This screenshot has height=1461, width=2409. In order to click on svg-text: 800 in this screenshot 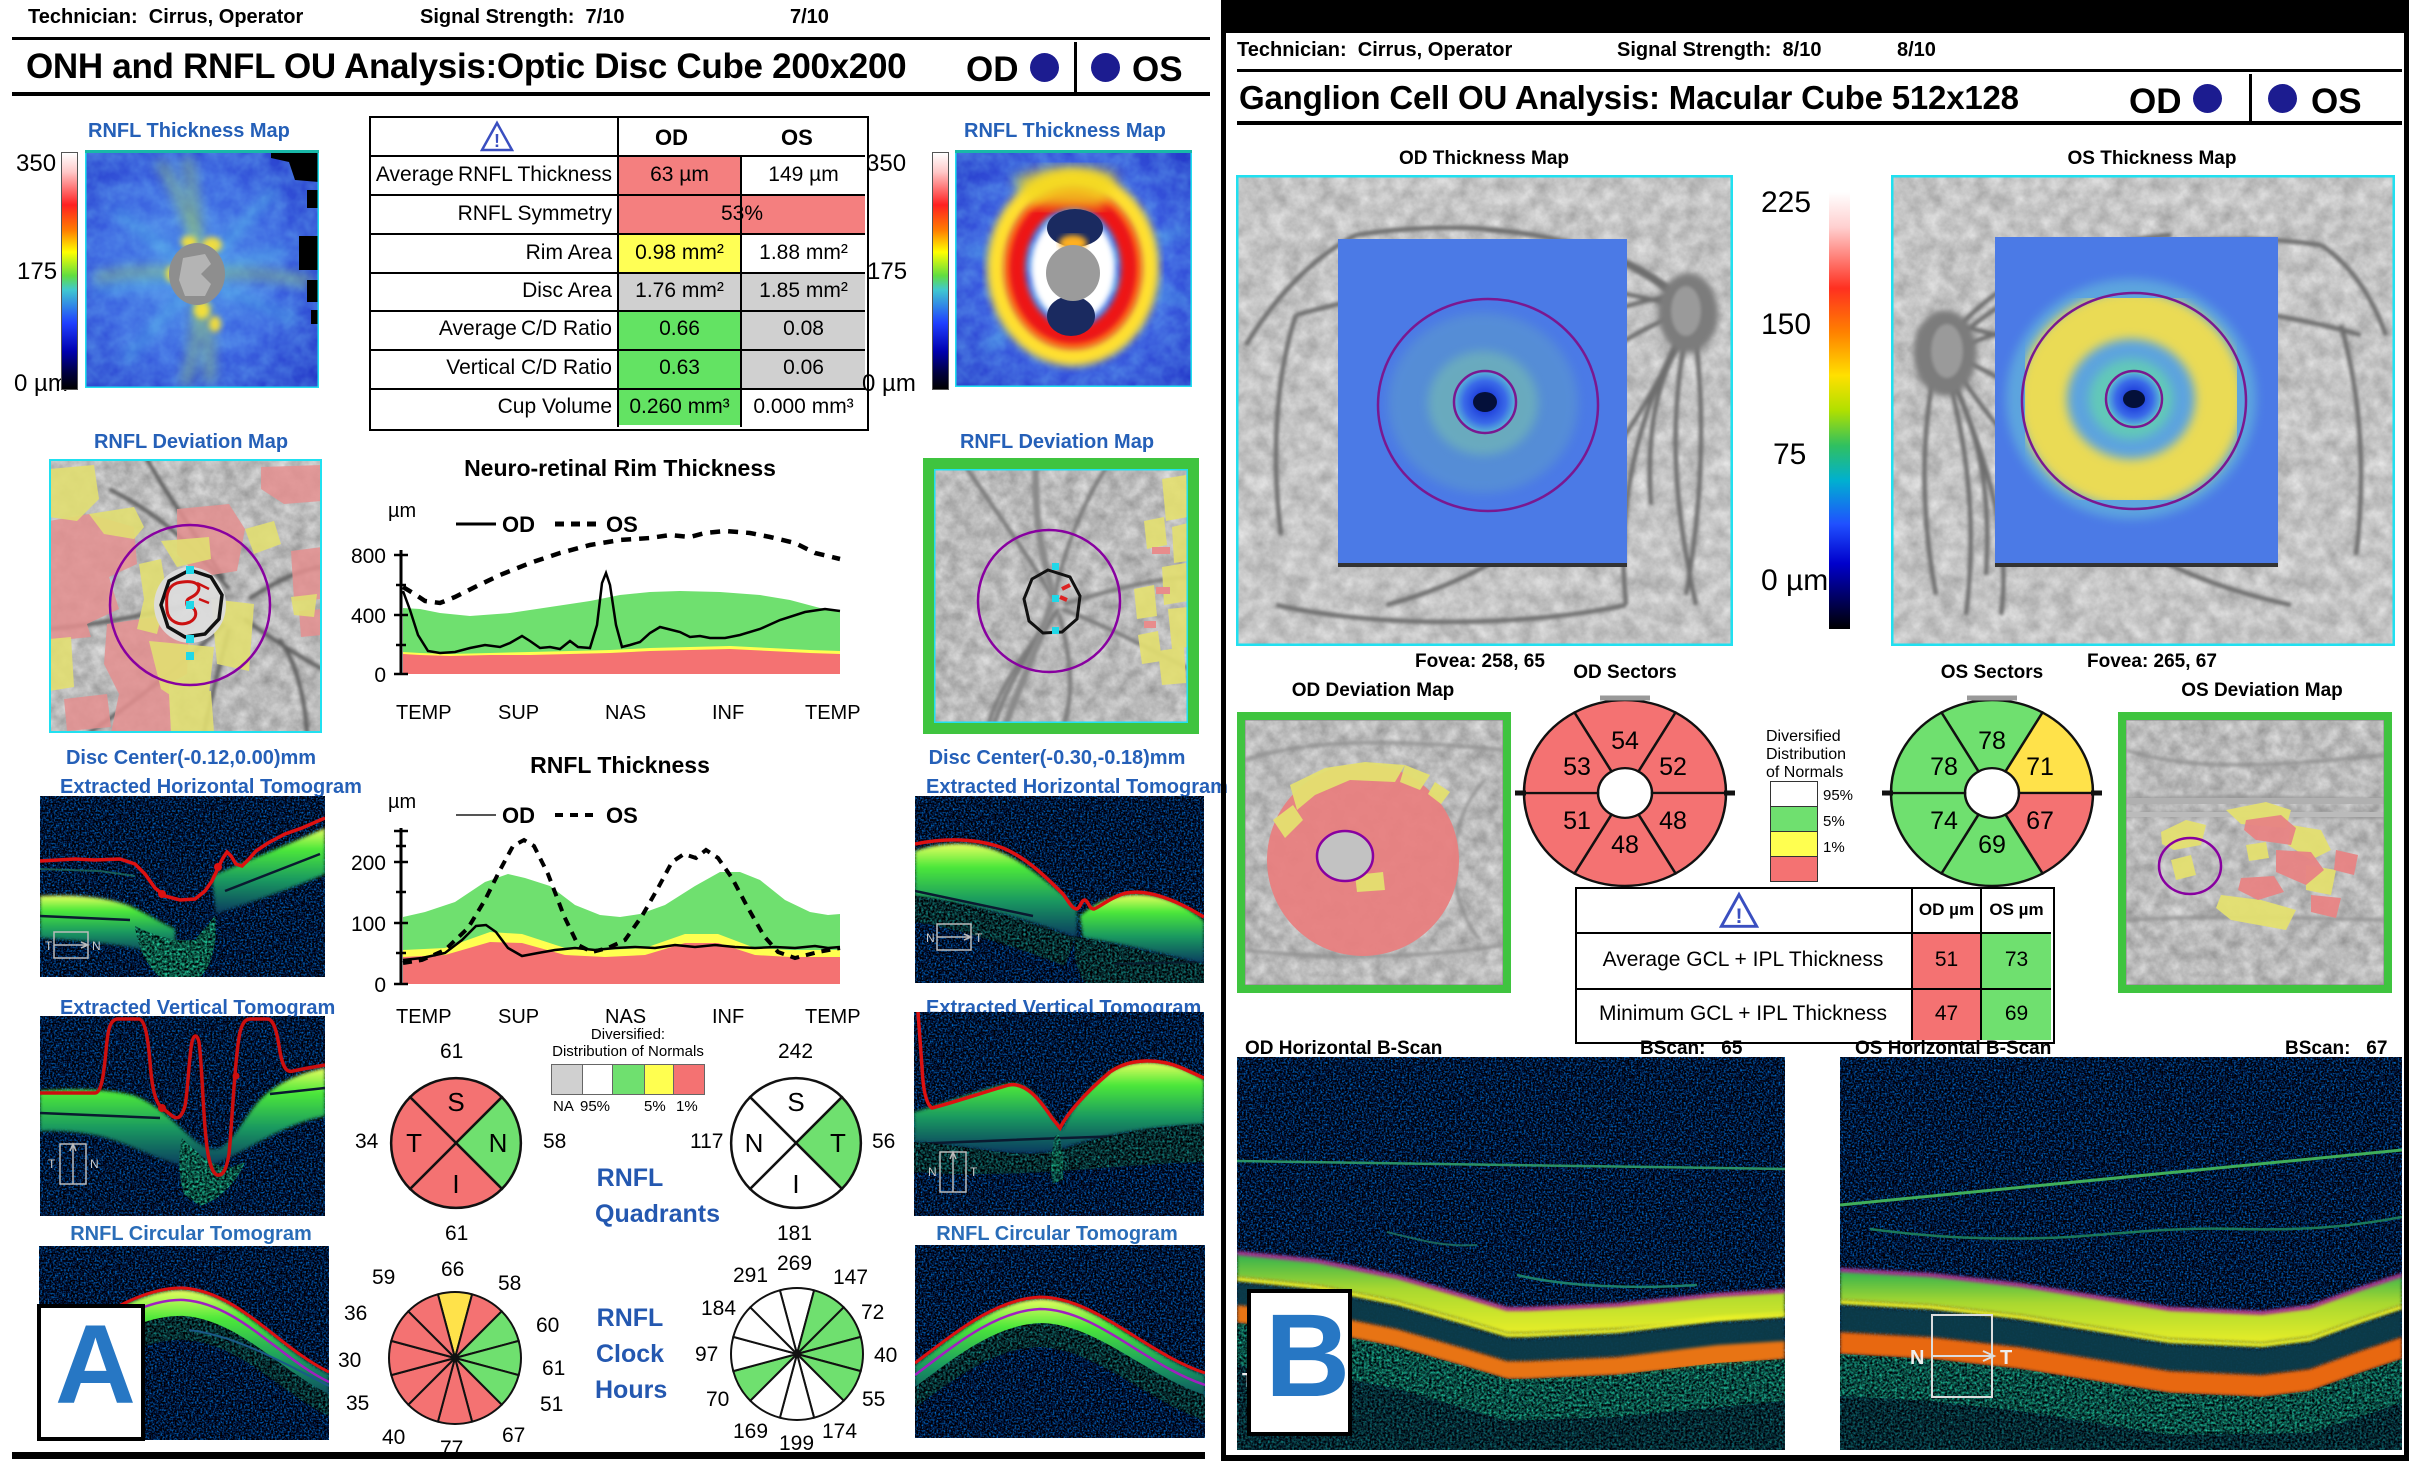, I will do `click(368, 556)`.